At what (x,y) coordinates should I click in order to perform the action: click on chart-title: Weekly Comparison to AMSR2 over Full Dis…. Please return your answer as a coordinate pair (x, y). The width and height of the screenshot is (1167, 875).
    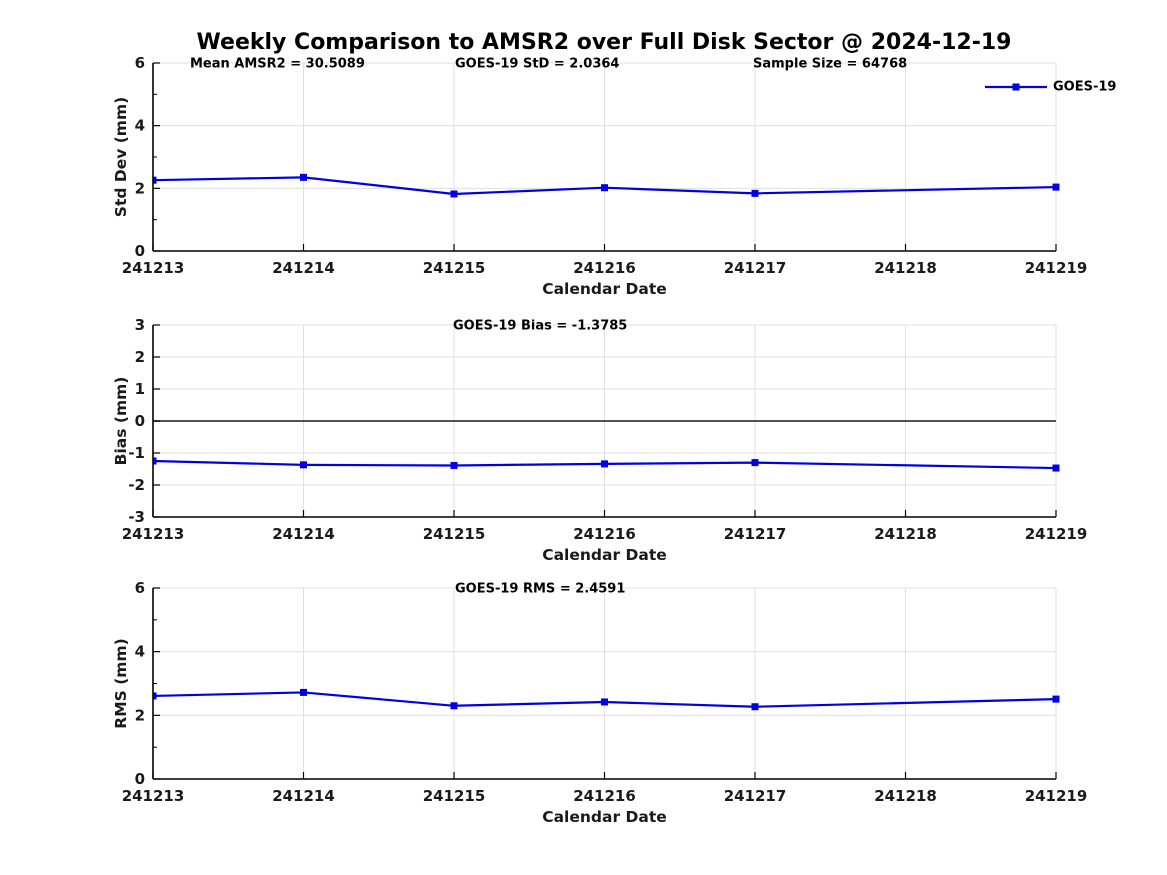
    Looking at the image, I should click on (604, 42).